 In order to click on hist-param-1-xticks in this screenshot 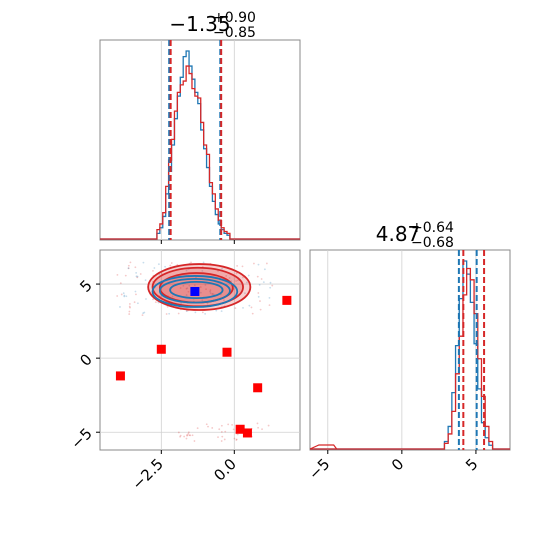, I will do `click(197, 242)`.